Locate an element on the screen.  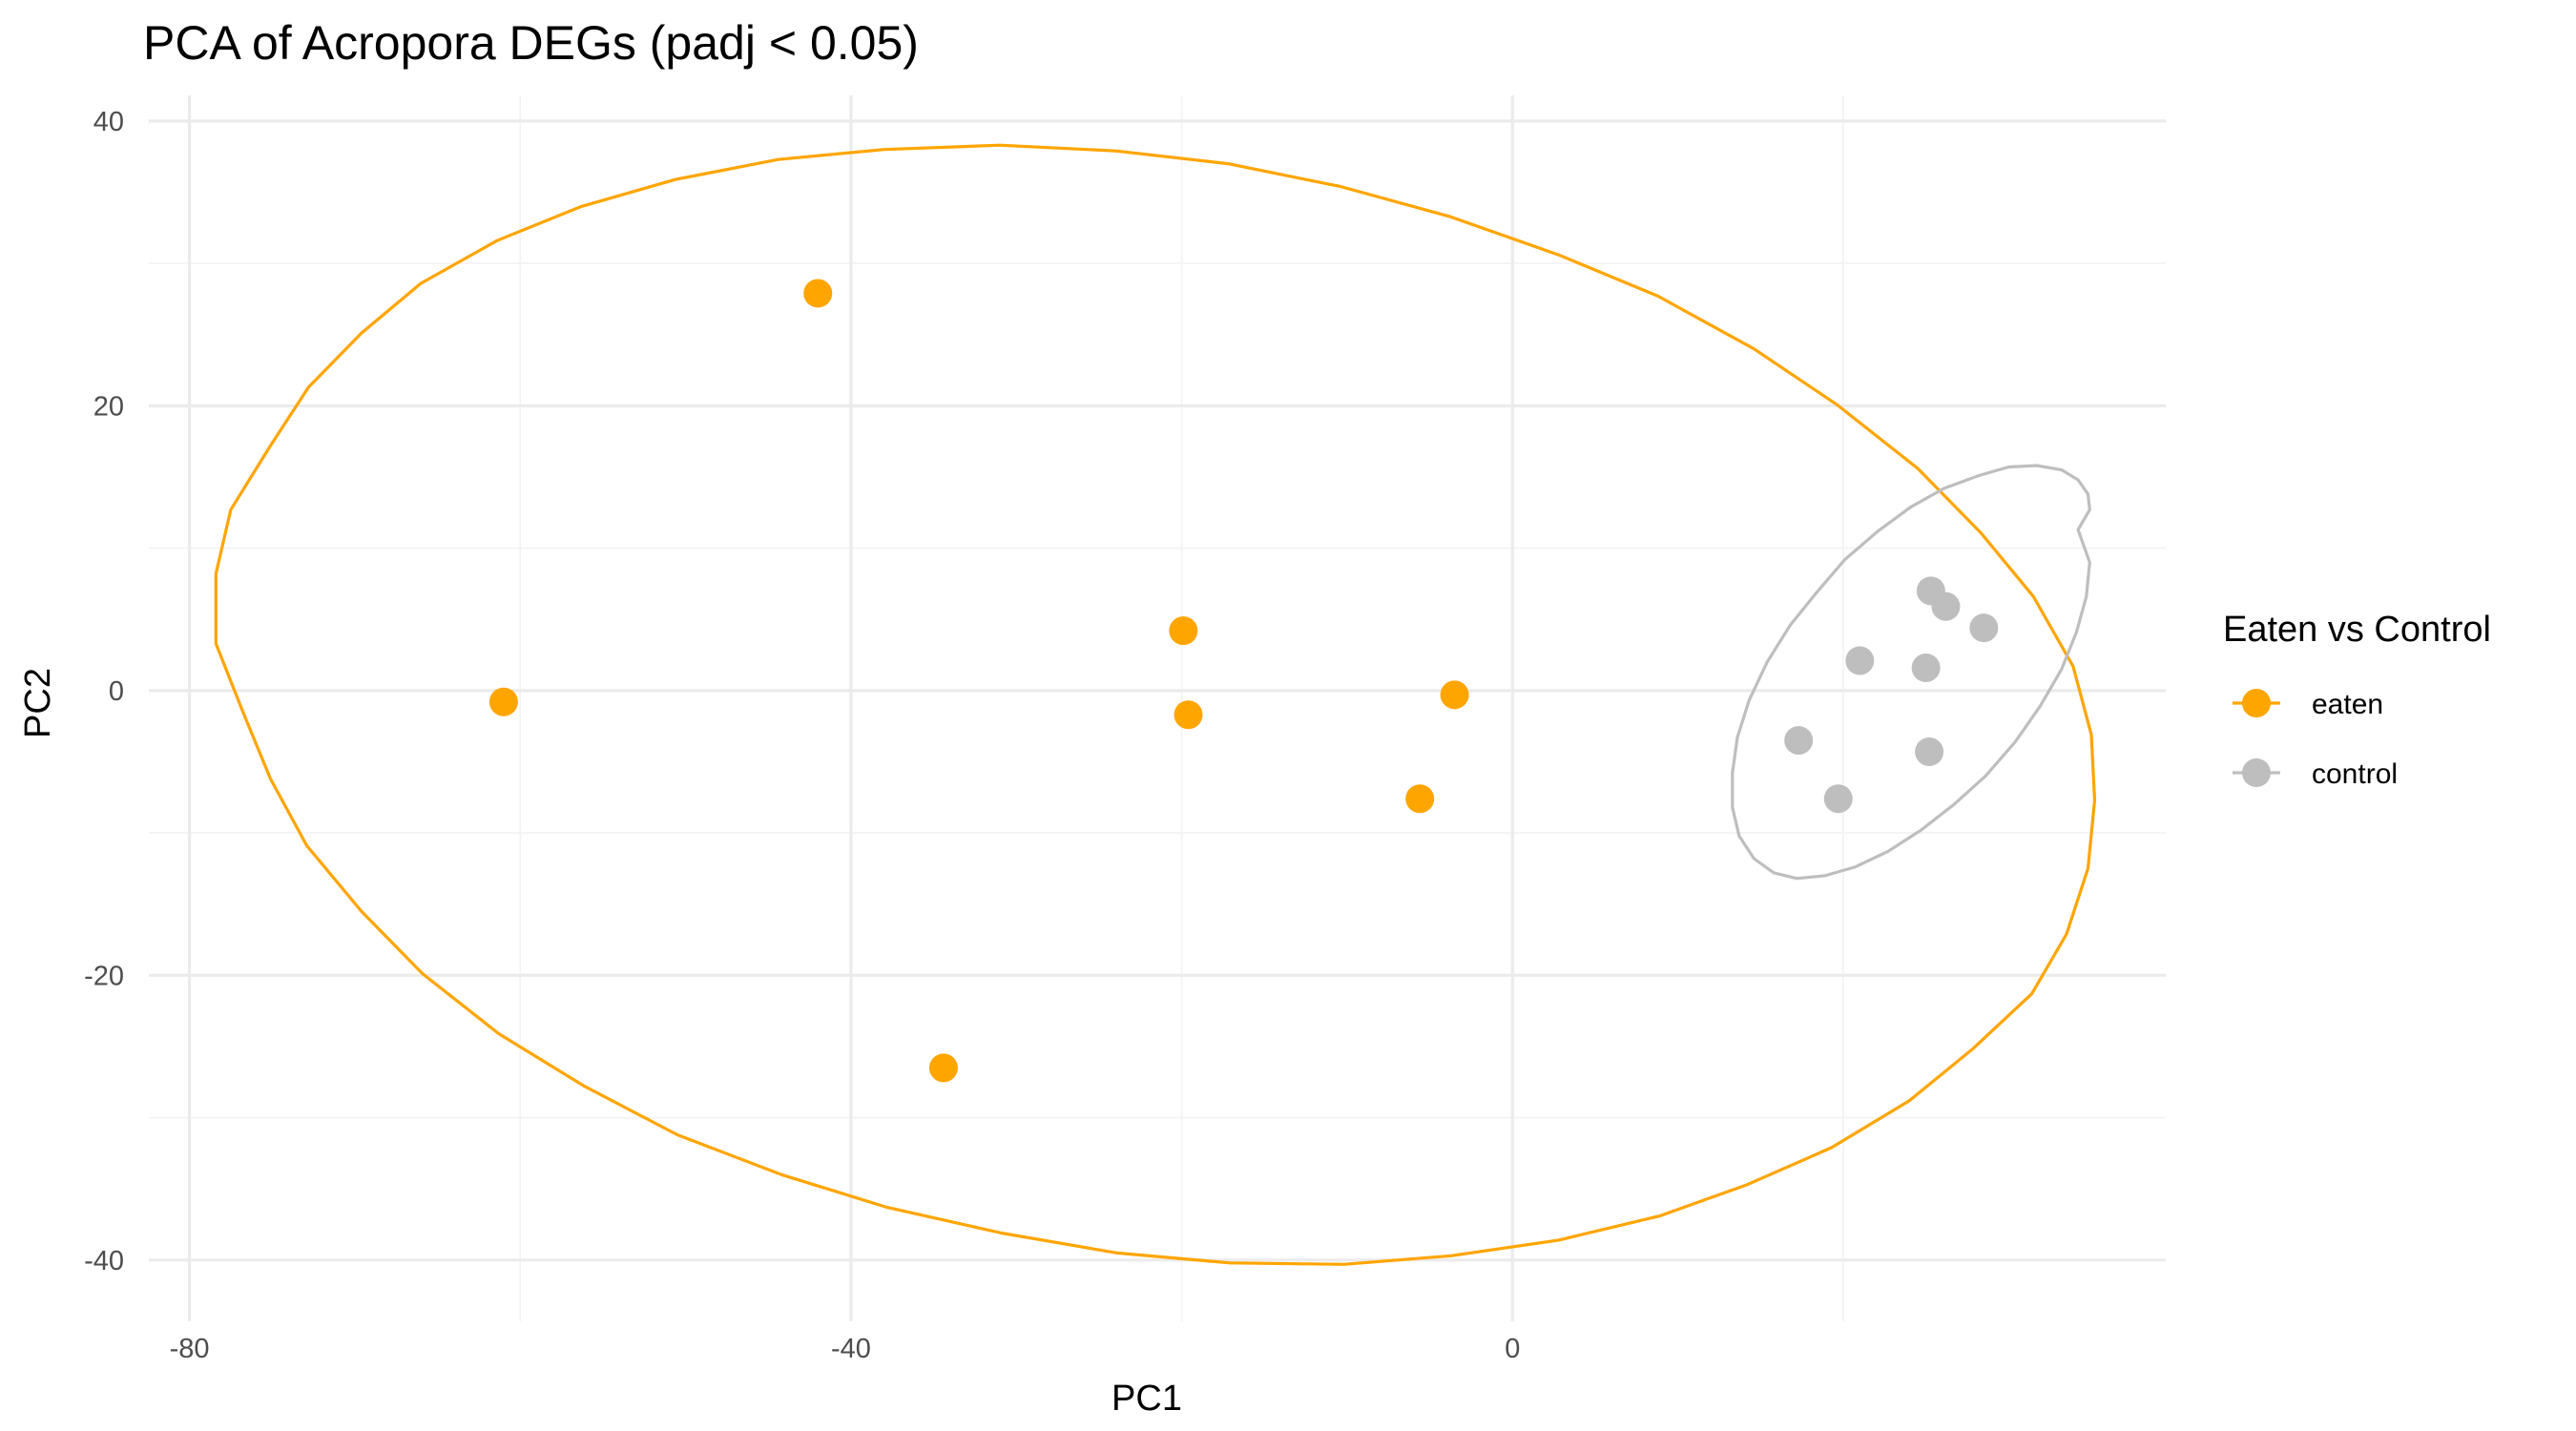
y-tick-label: 40 is located at coordinates (108, 122).